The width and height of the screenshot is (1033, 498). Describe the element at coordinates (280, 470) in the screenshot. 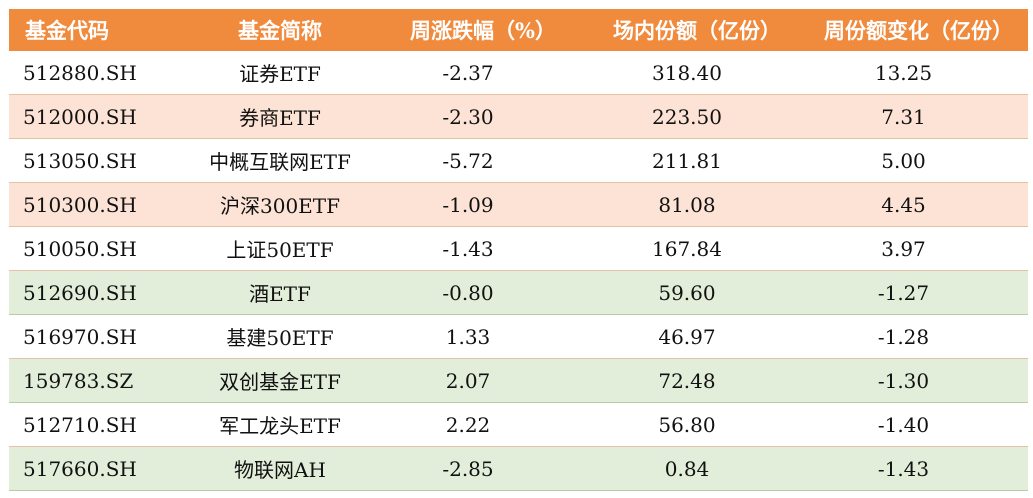

I see `fund-name-cell: 物联网AH` at that location.